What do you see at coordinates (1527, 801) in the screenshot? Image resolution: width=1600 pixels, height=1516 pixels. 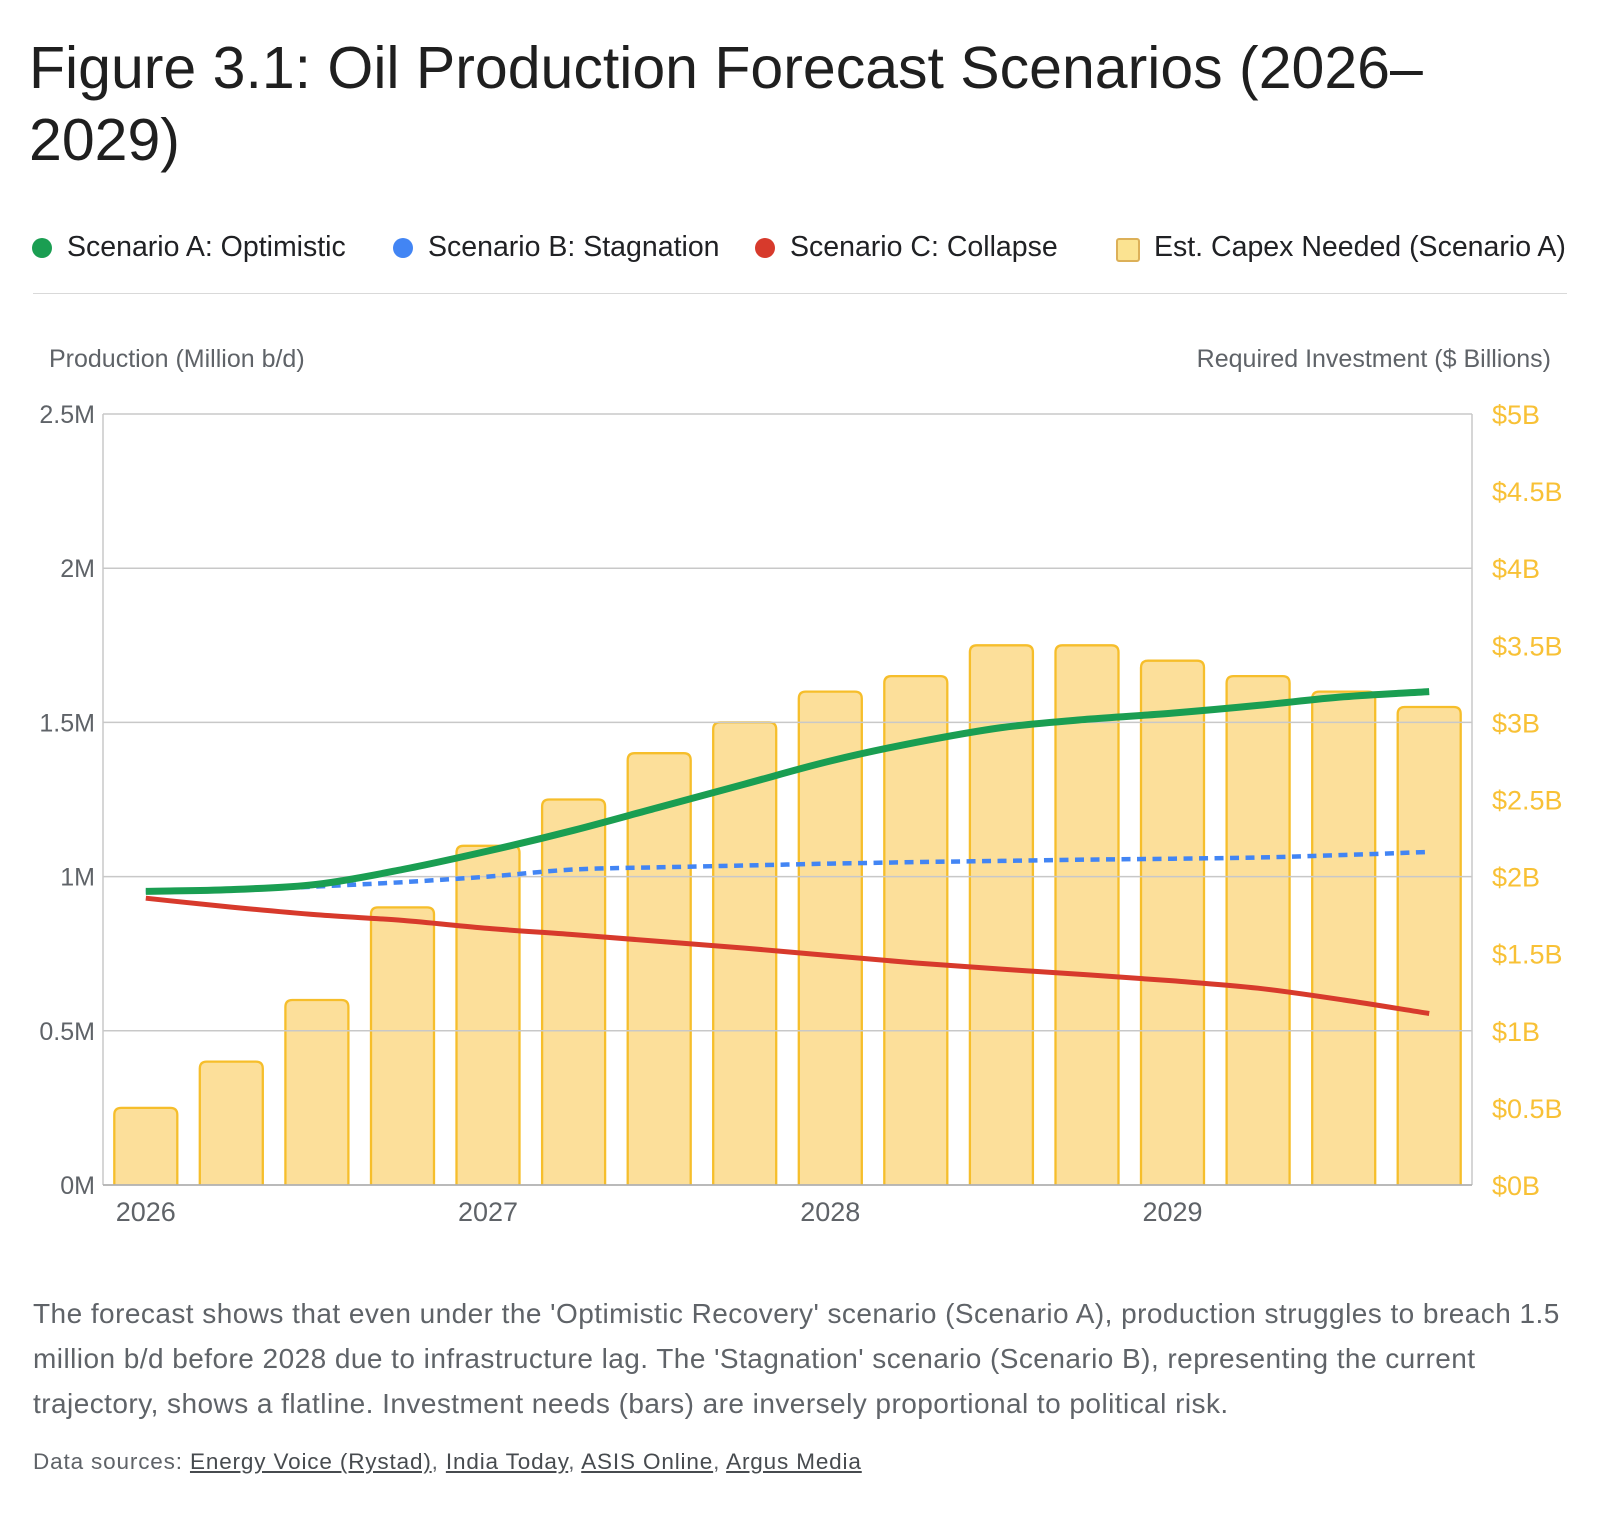 I see `svg-text: $2.5B` at bounding box center [1527, 801].